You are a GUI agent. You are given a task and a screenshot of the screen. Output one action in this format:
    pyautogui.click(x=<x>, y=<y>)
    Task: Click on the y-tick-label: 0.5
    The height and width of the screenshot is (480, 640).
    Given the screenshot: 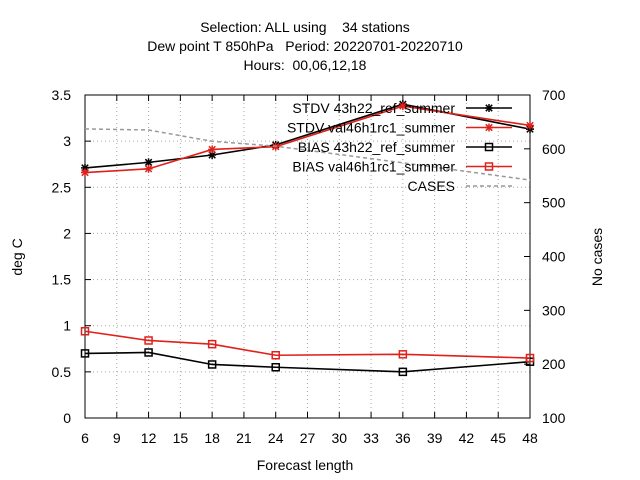 What is the action you would take?
    pyautogui.click(x=62, y=372)
    